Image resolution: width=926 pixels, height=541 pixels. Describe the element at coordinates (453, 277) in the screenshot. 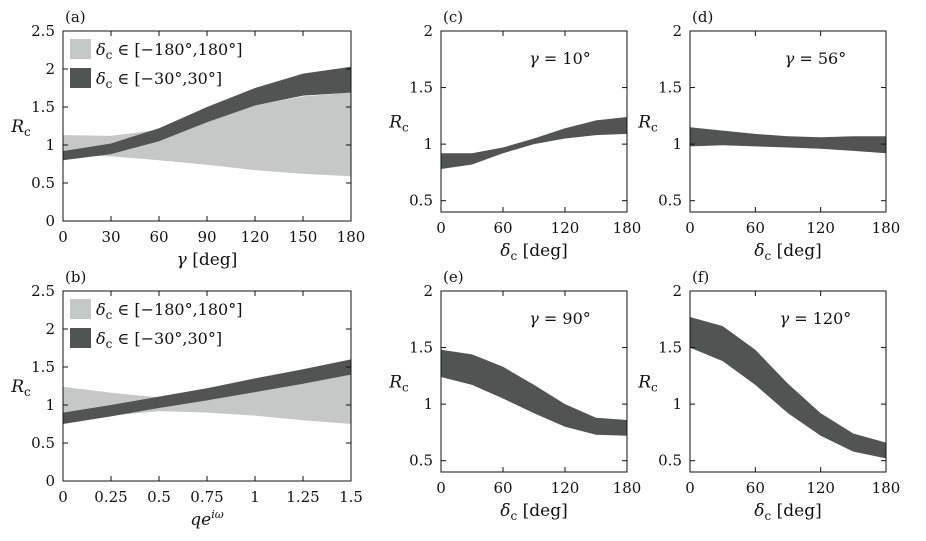

I see `panel-label: (e)` at that location.